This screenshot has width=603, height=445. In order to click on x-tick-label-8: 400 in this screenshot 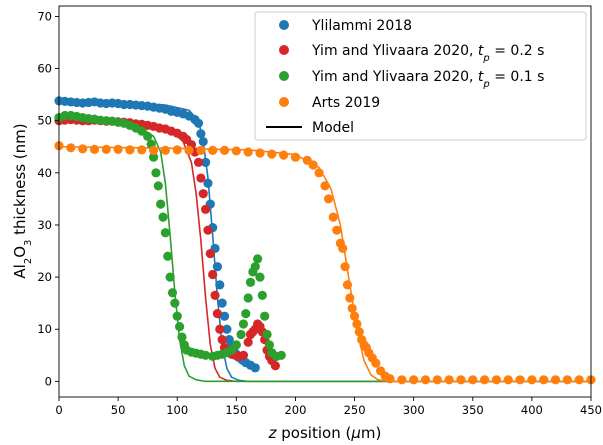, I will do `click(532, 410)`.